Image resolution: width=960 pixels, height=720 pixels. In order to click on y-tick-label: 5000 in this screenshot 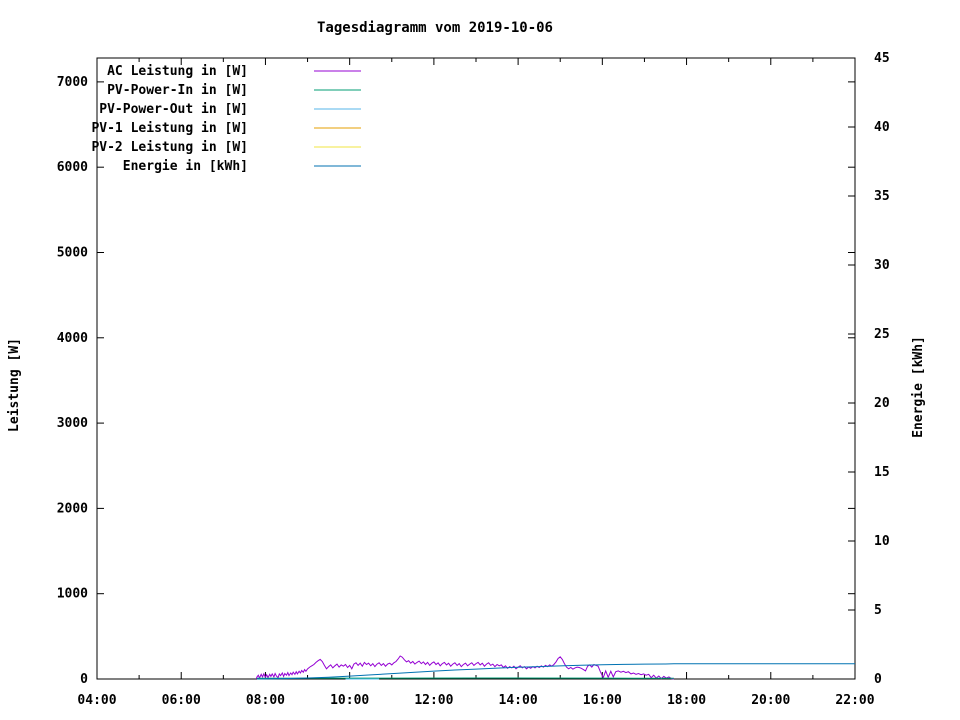, I will do `click(72, 252)`.